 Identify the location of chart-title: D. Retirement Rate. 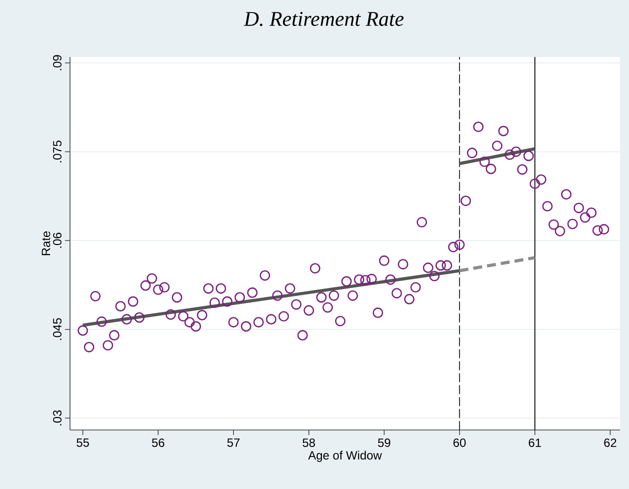
(324, 19).